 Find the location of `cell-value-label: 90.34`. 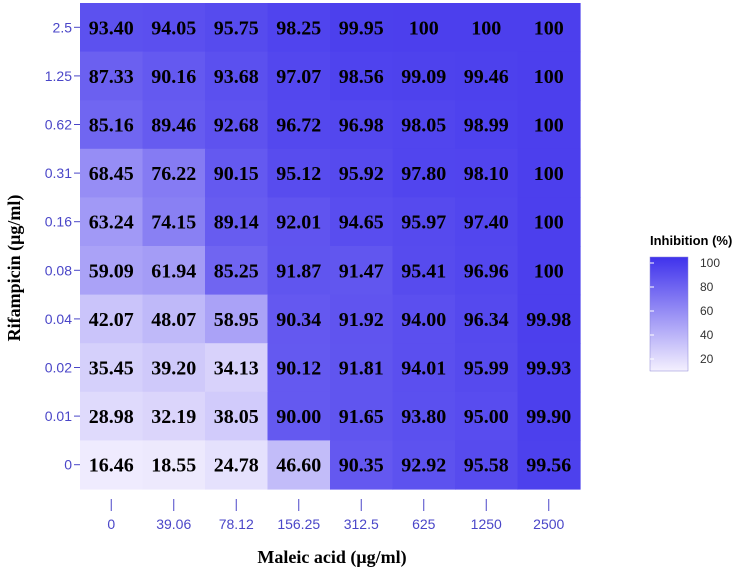

cell-value-label: 90.34 is located at coordinates (298, 320).